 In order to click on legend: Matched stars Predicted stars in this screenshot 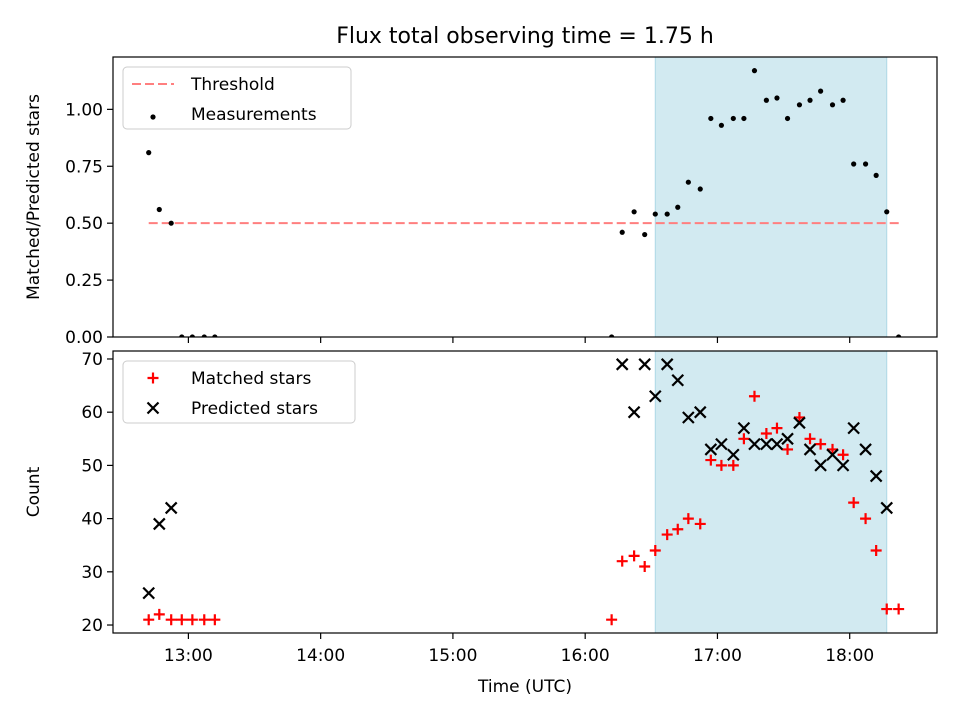, I will do `click(239, 392)`.